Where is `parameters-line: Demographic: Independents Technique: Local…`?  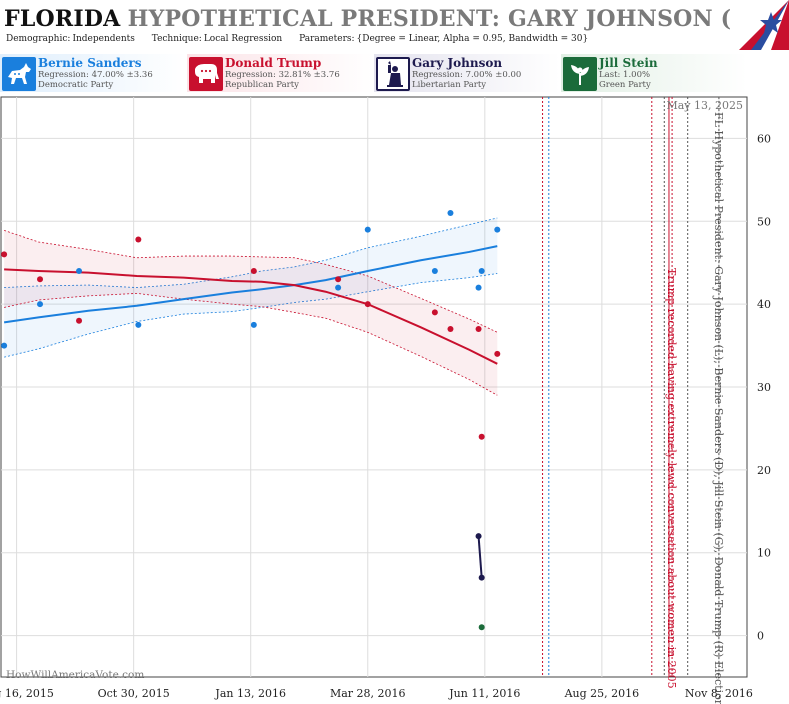 parameters-line: Demographic: Independents Technique: Local… is located at coordinates (304, 39).